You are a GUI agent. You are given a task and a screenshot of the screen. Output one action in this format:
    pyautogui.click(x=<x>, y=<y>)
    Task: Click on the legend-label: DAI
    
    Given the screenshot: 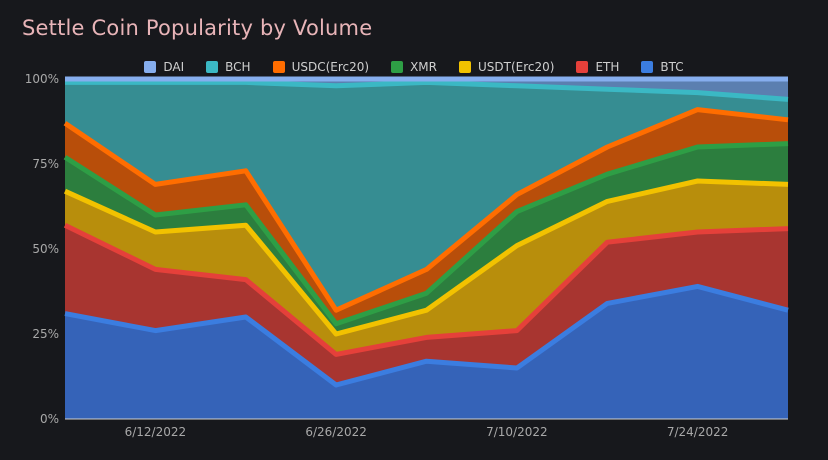 What is the action you would take?
    pyautogui.click(x=174, y=67)
    